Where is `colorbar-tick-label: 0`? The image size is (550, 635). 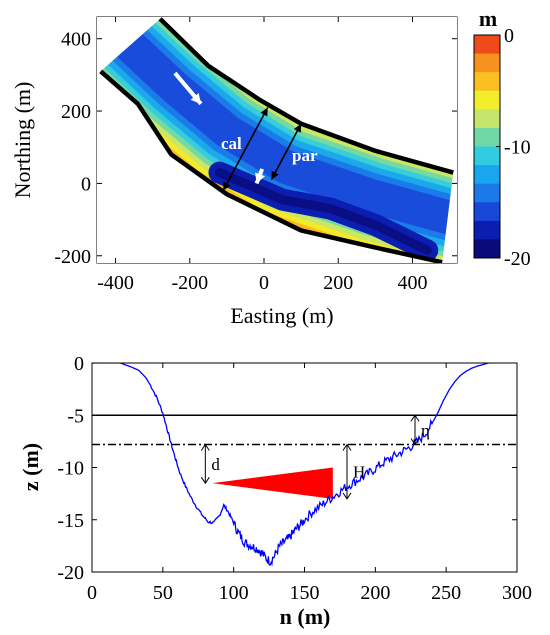 colorbar-tick-label: 0 is located at coordinates (509, 36).